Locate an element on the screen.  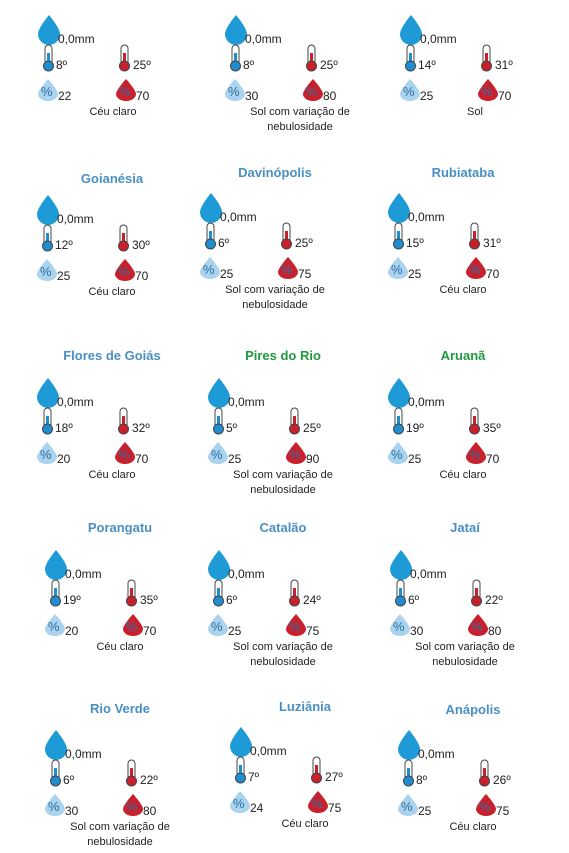
city-title: Rubiataba is located at coordinates (463, 172).